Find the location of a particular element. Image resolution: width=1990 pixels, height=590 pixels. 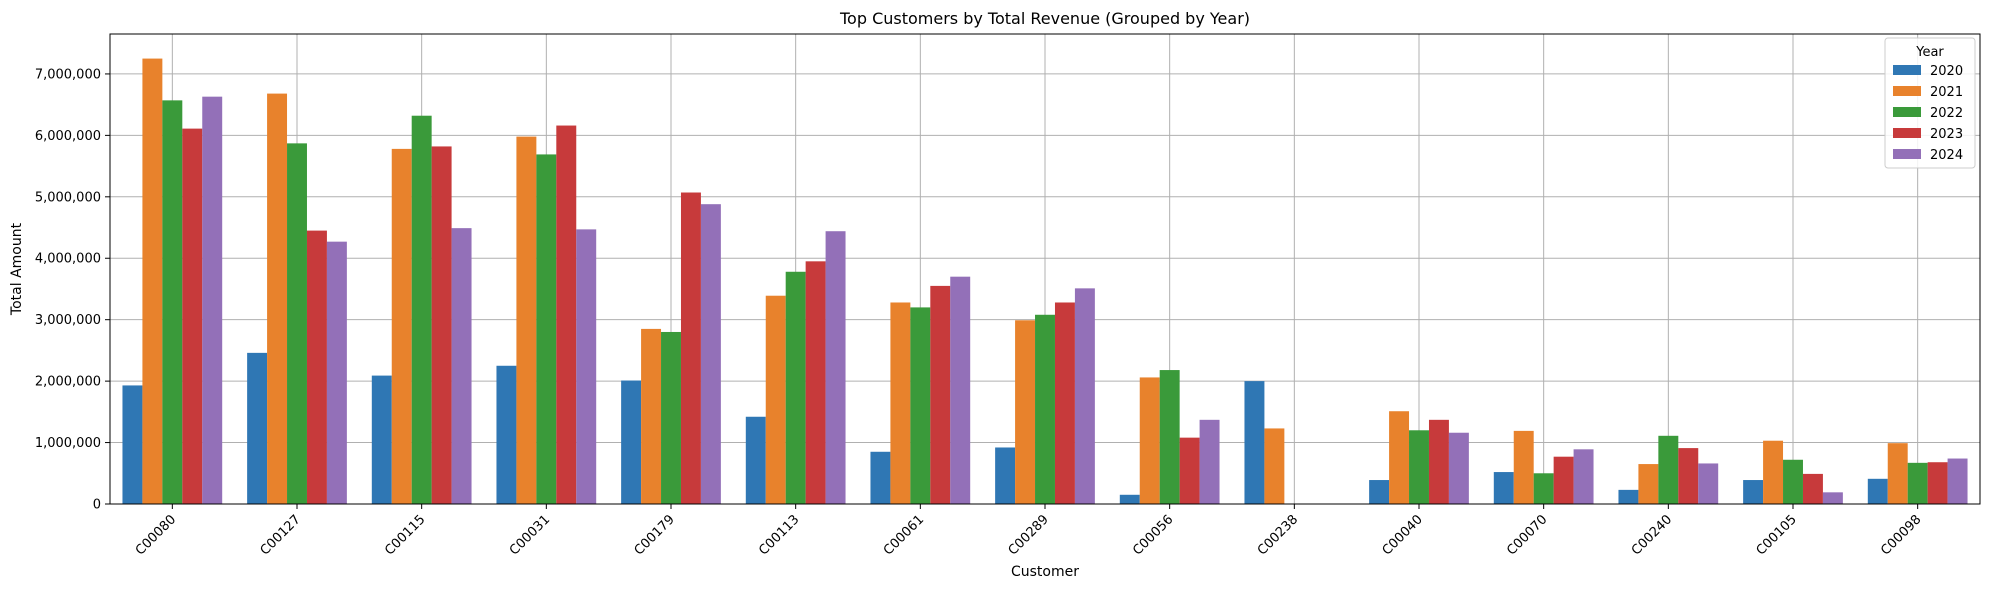

bar-C00105-2021 is located at coordinates (1773, 472).